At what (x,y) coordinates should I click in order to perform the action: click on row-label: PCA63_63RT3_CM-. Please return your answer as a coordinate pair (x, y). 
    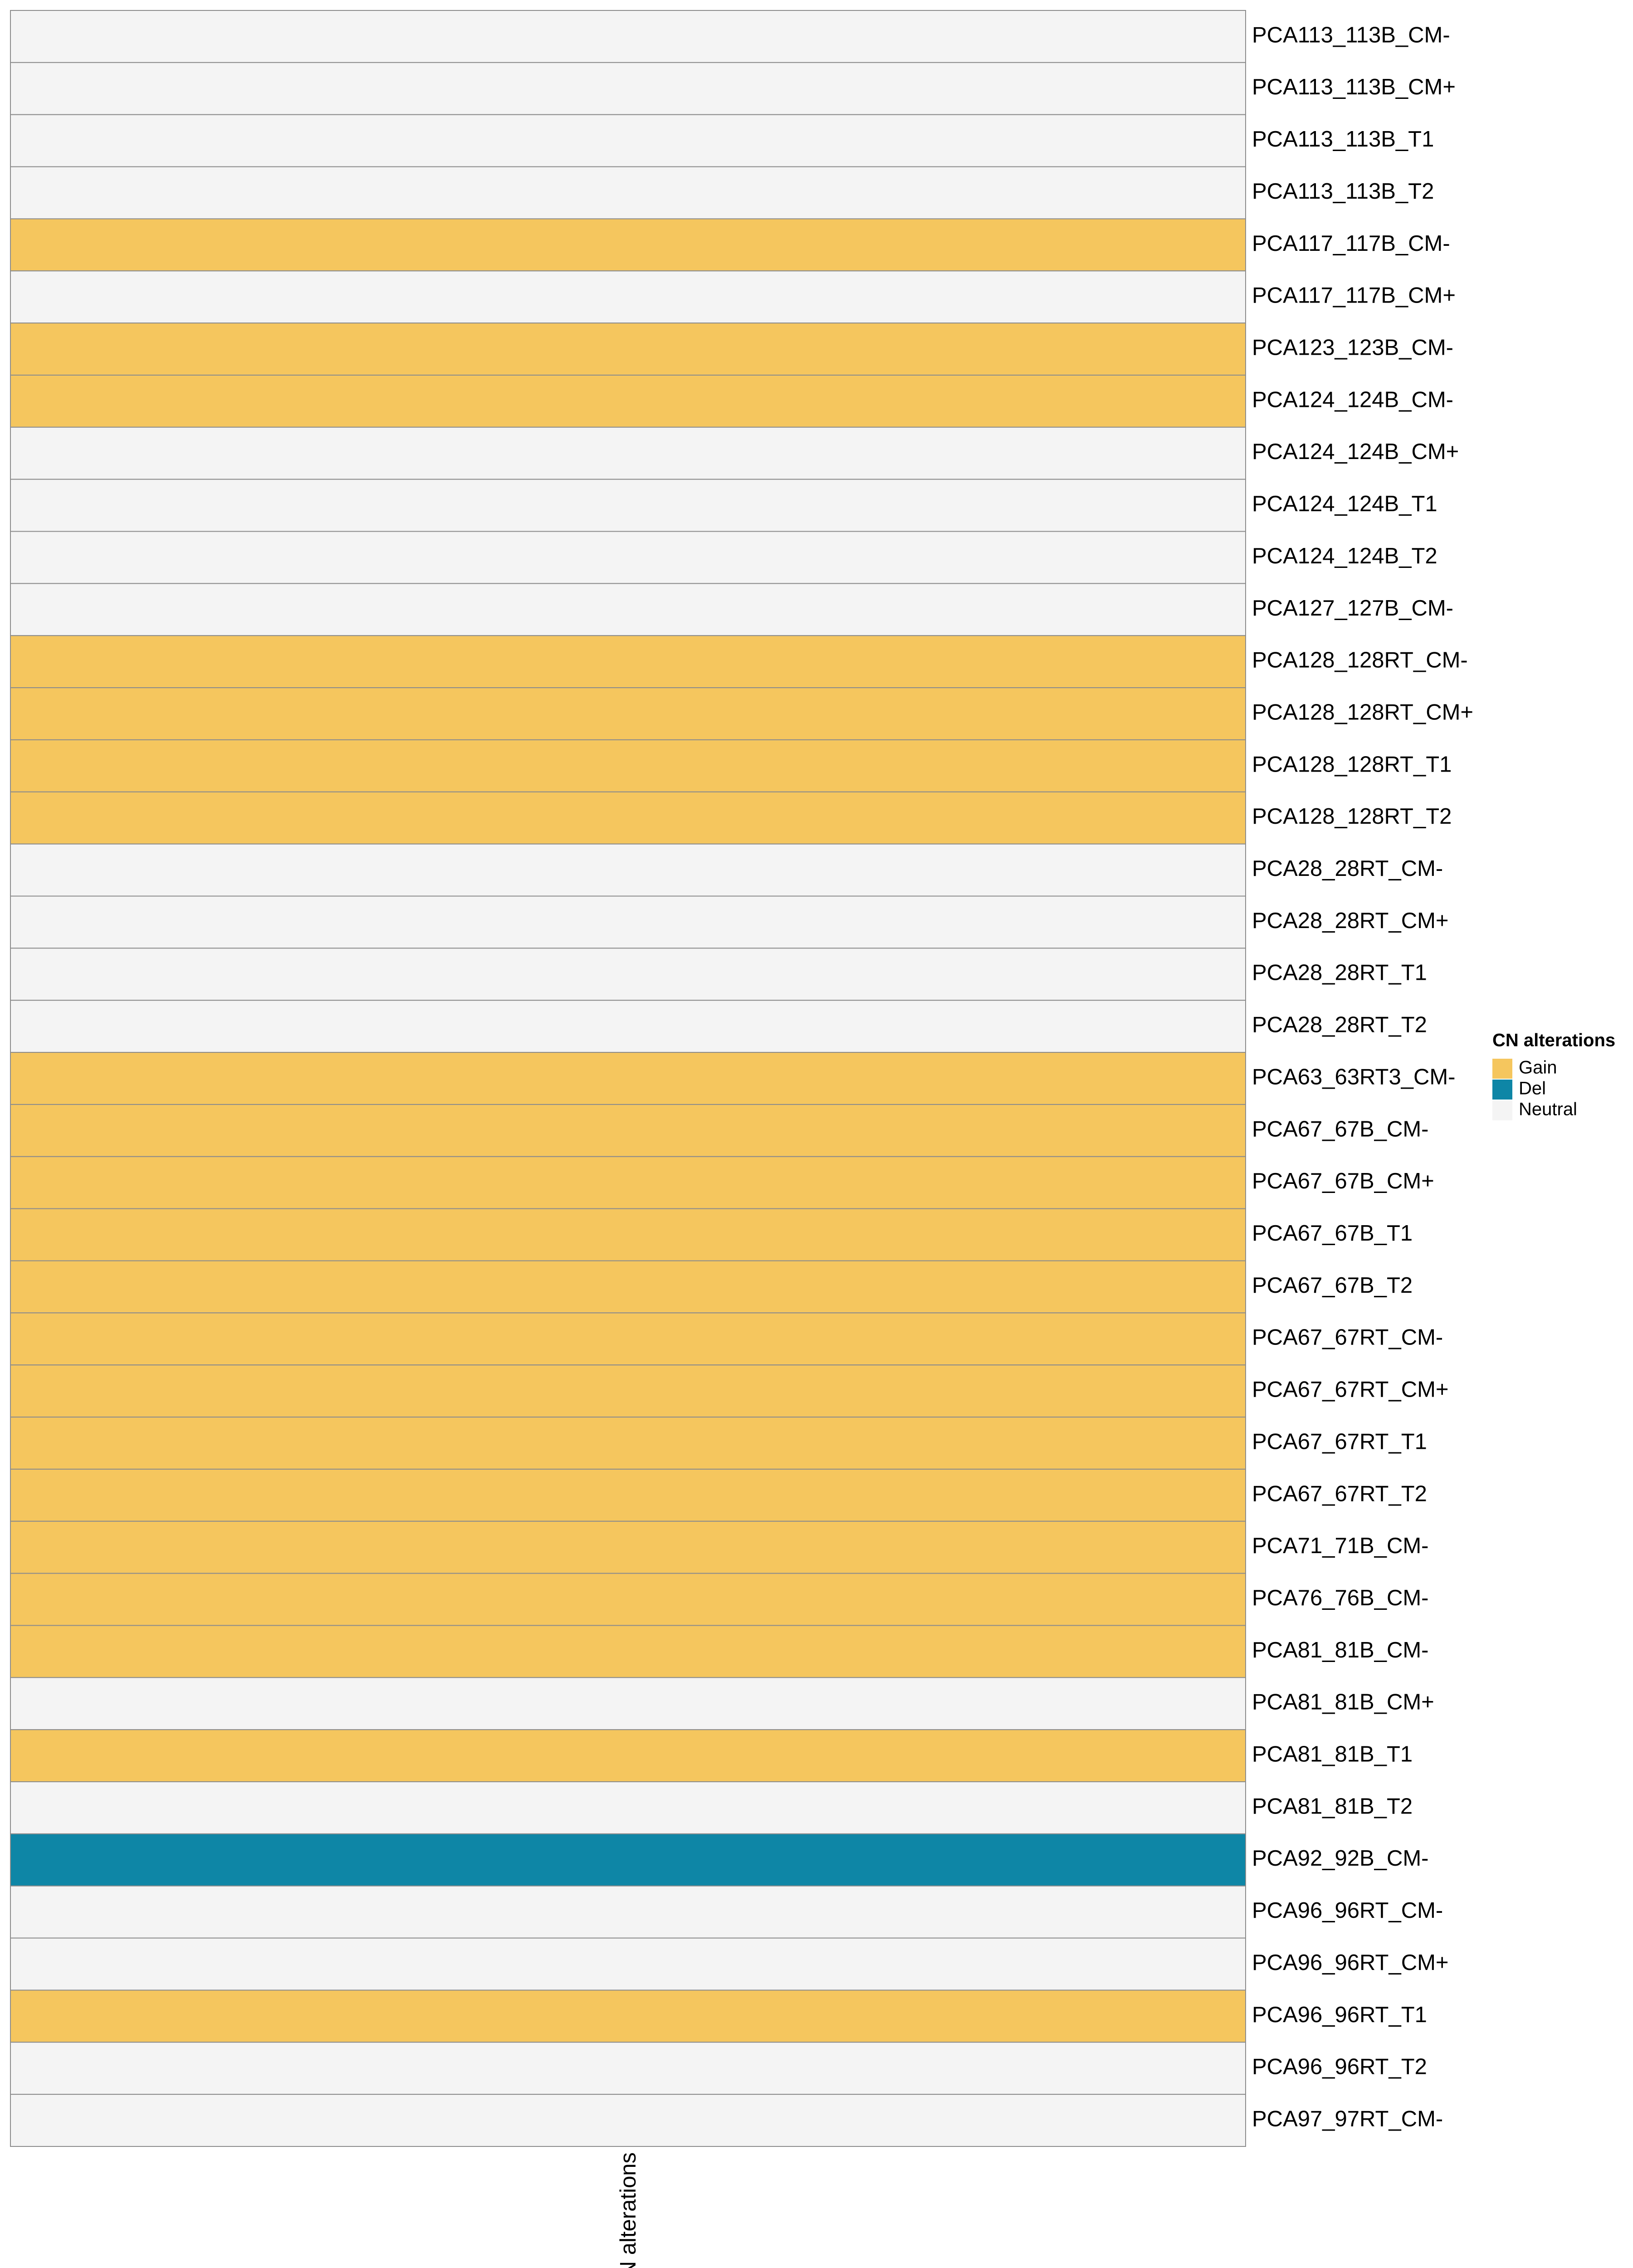
    Looking at the image, I should click on (1353, 1077).